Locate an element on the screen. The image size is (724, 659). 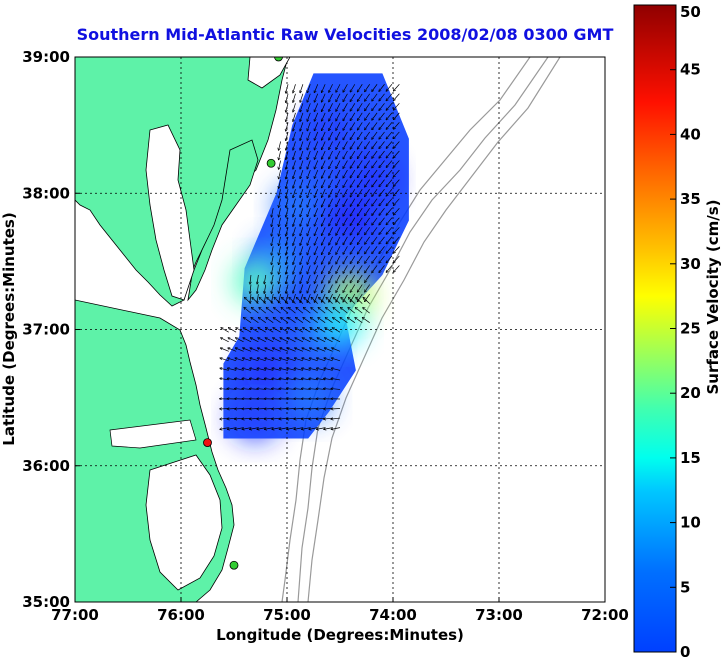
colorbar-tick-label: 5 is located at coordinates (685, 587).